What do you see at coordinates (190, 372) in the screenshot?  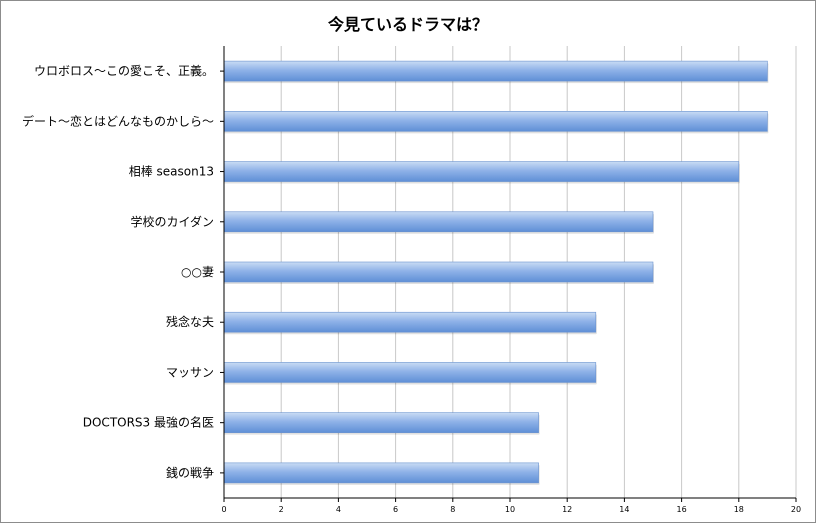 I see `category-label: マッサン` at bounding box center [190, 372].